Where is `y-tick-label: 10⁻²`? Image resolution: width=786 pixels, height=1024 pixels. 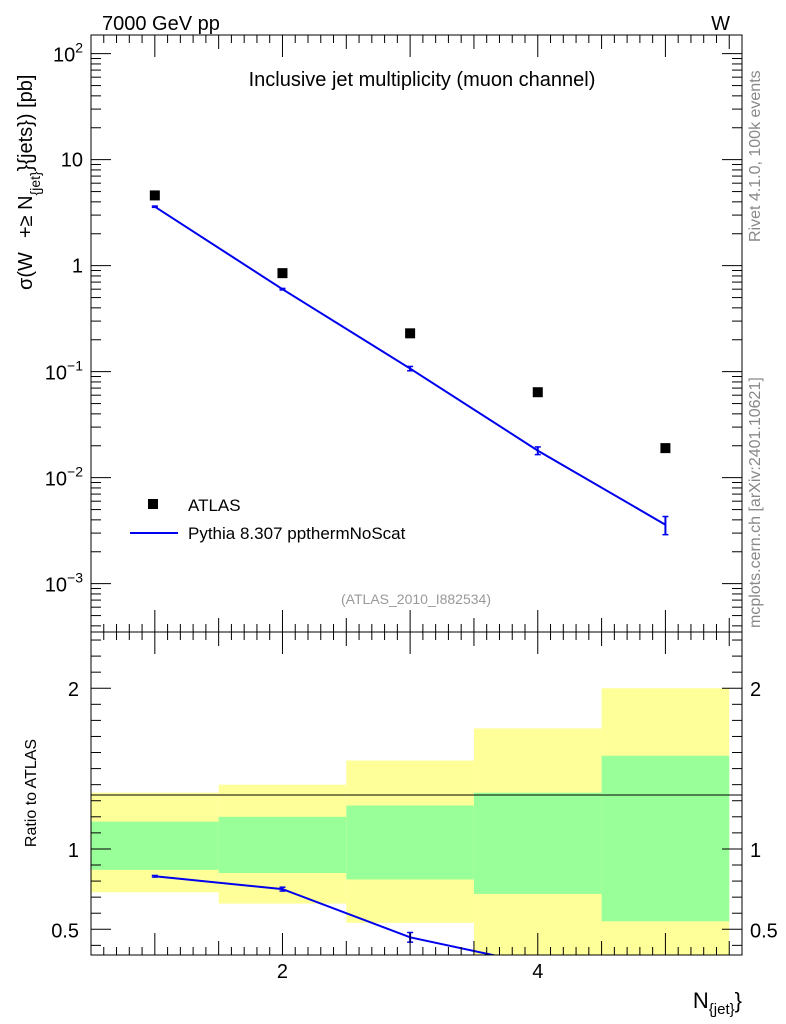
y-tick-label: 10⁻² is located at coordinates (64, 477).